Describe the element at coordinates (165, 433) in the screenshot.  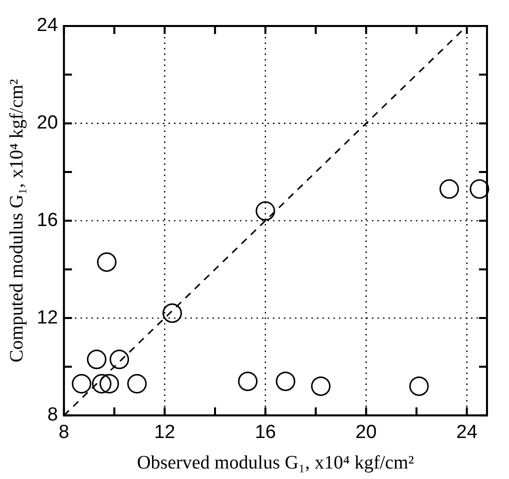
I see `x-tick-label: 12` at that location.